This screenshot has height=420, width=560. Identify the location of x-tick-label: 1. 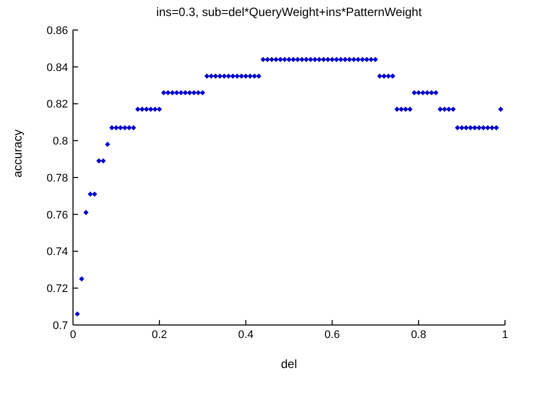
(505, 334).